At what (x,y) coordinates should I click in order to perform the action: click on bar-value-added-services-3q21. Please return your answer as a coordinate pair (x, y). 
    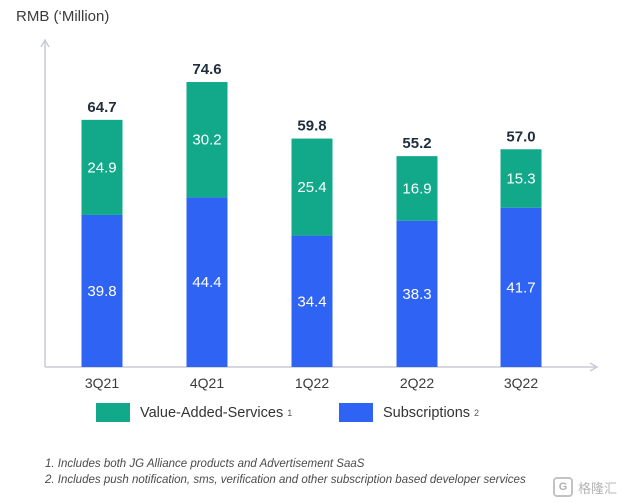
    Looking at the image, I should click on (102, 167).